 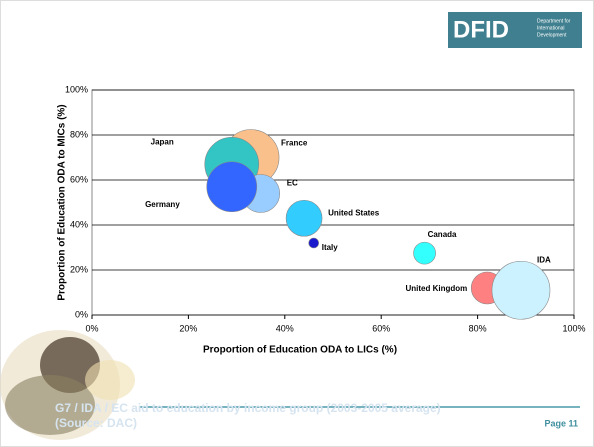 What do you see at coordinates (554, 21) in the screenshot?
I see `logo-sub: Department for` at bounding box center [554, 21].